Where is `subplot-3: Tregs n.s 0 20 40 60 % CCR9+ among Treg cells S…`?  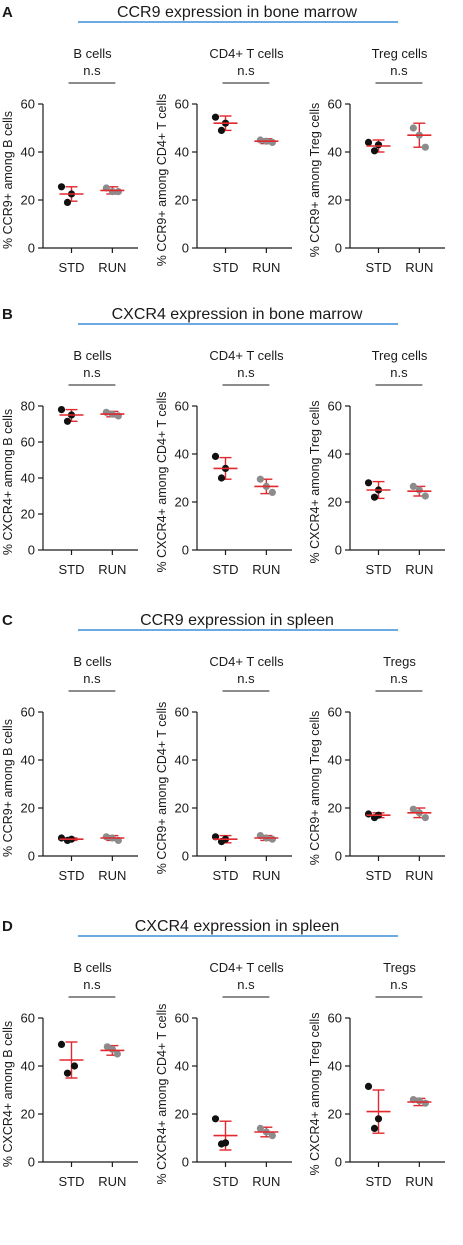
subplot-3: Tregs n.s 0 20 40 60 % CCR9+ among Treg cells S… is located at coordinates (376, 768).